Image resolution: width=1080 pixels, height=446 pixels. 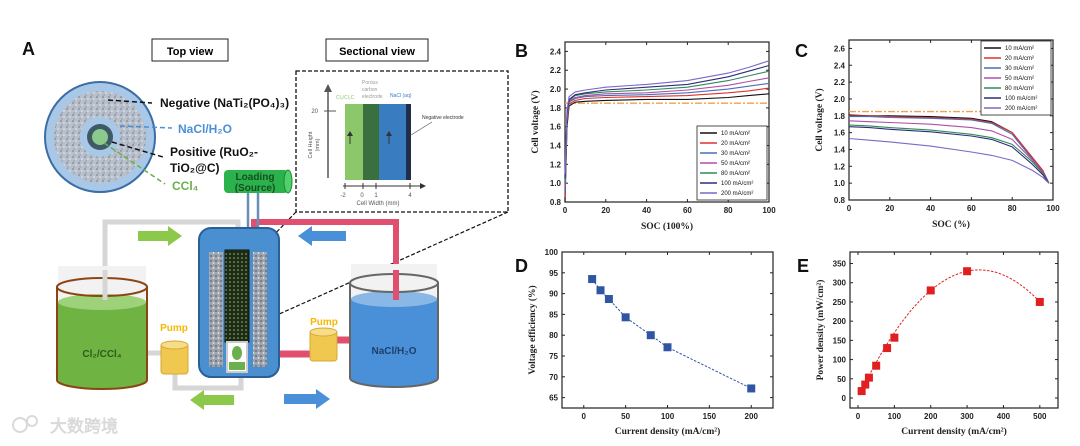 What do you see at coordinates (101, 354) in the screenshot?
I see `left-tank-label: Cl₂/CCl₄` at bounding box center [101, 354].